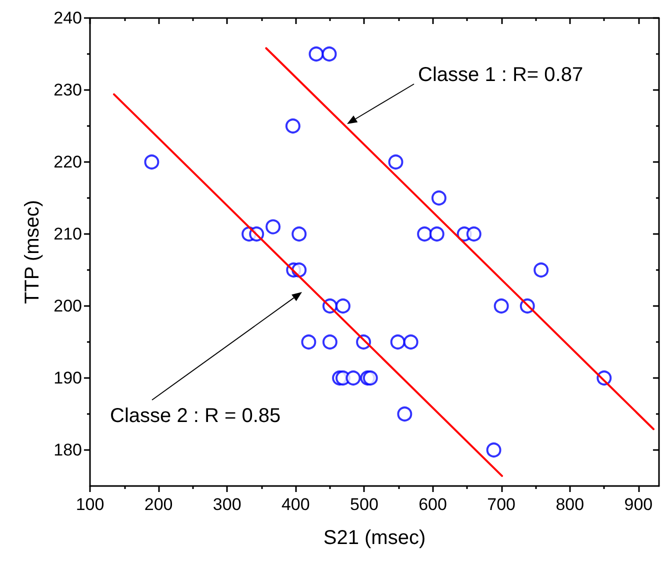  What do you see at coordinates (68, 162) in the screenshot?
I see `y-tick-label: 220` at bounding box center [68, 162].